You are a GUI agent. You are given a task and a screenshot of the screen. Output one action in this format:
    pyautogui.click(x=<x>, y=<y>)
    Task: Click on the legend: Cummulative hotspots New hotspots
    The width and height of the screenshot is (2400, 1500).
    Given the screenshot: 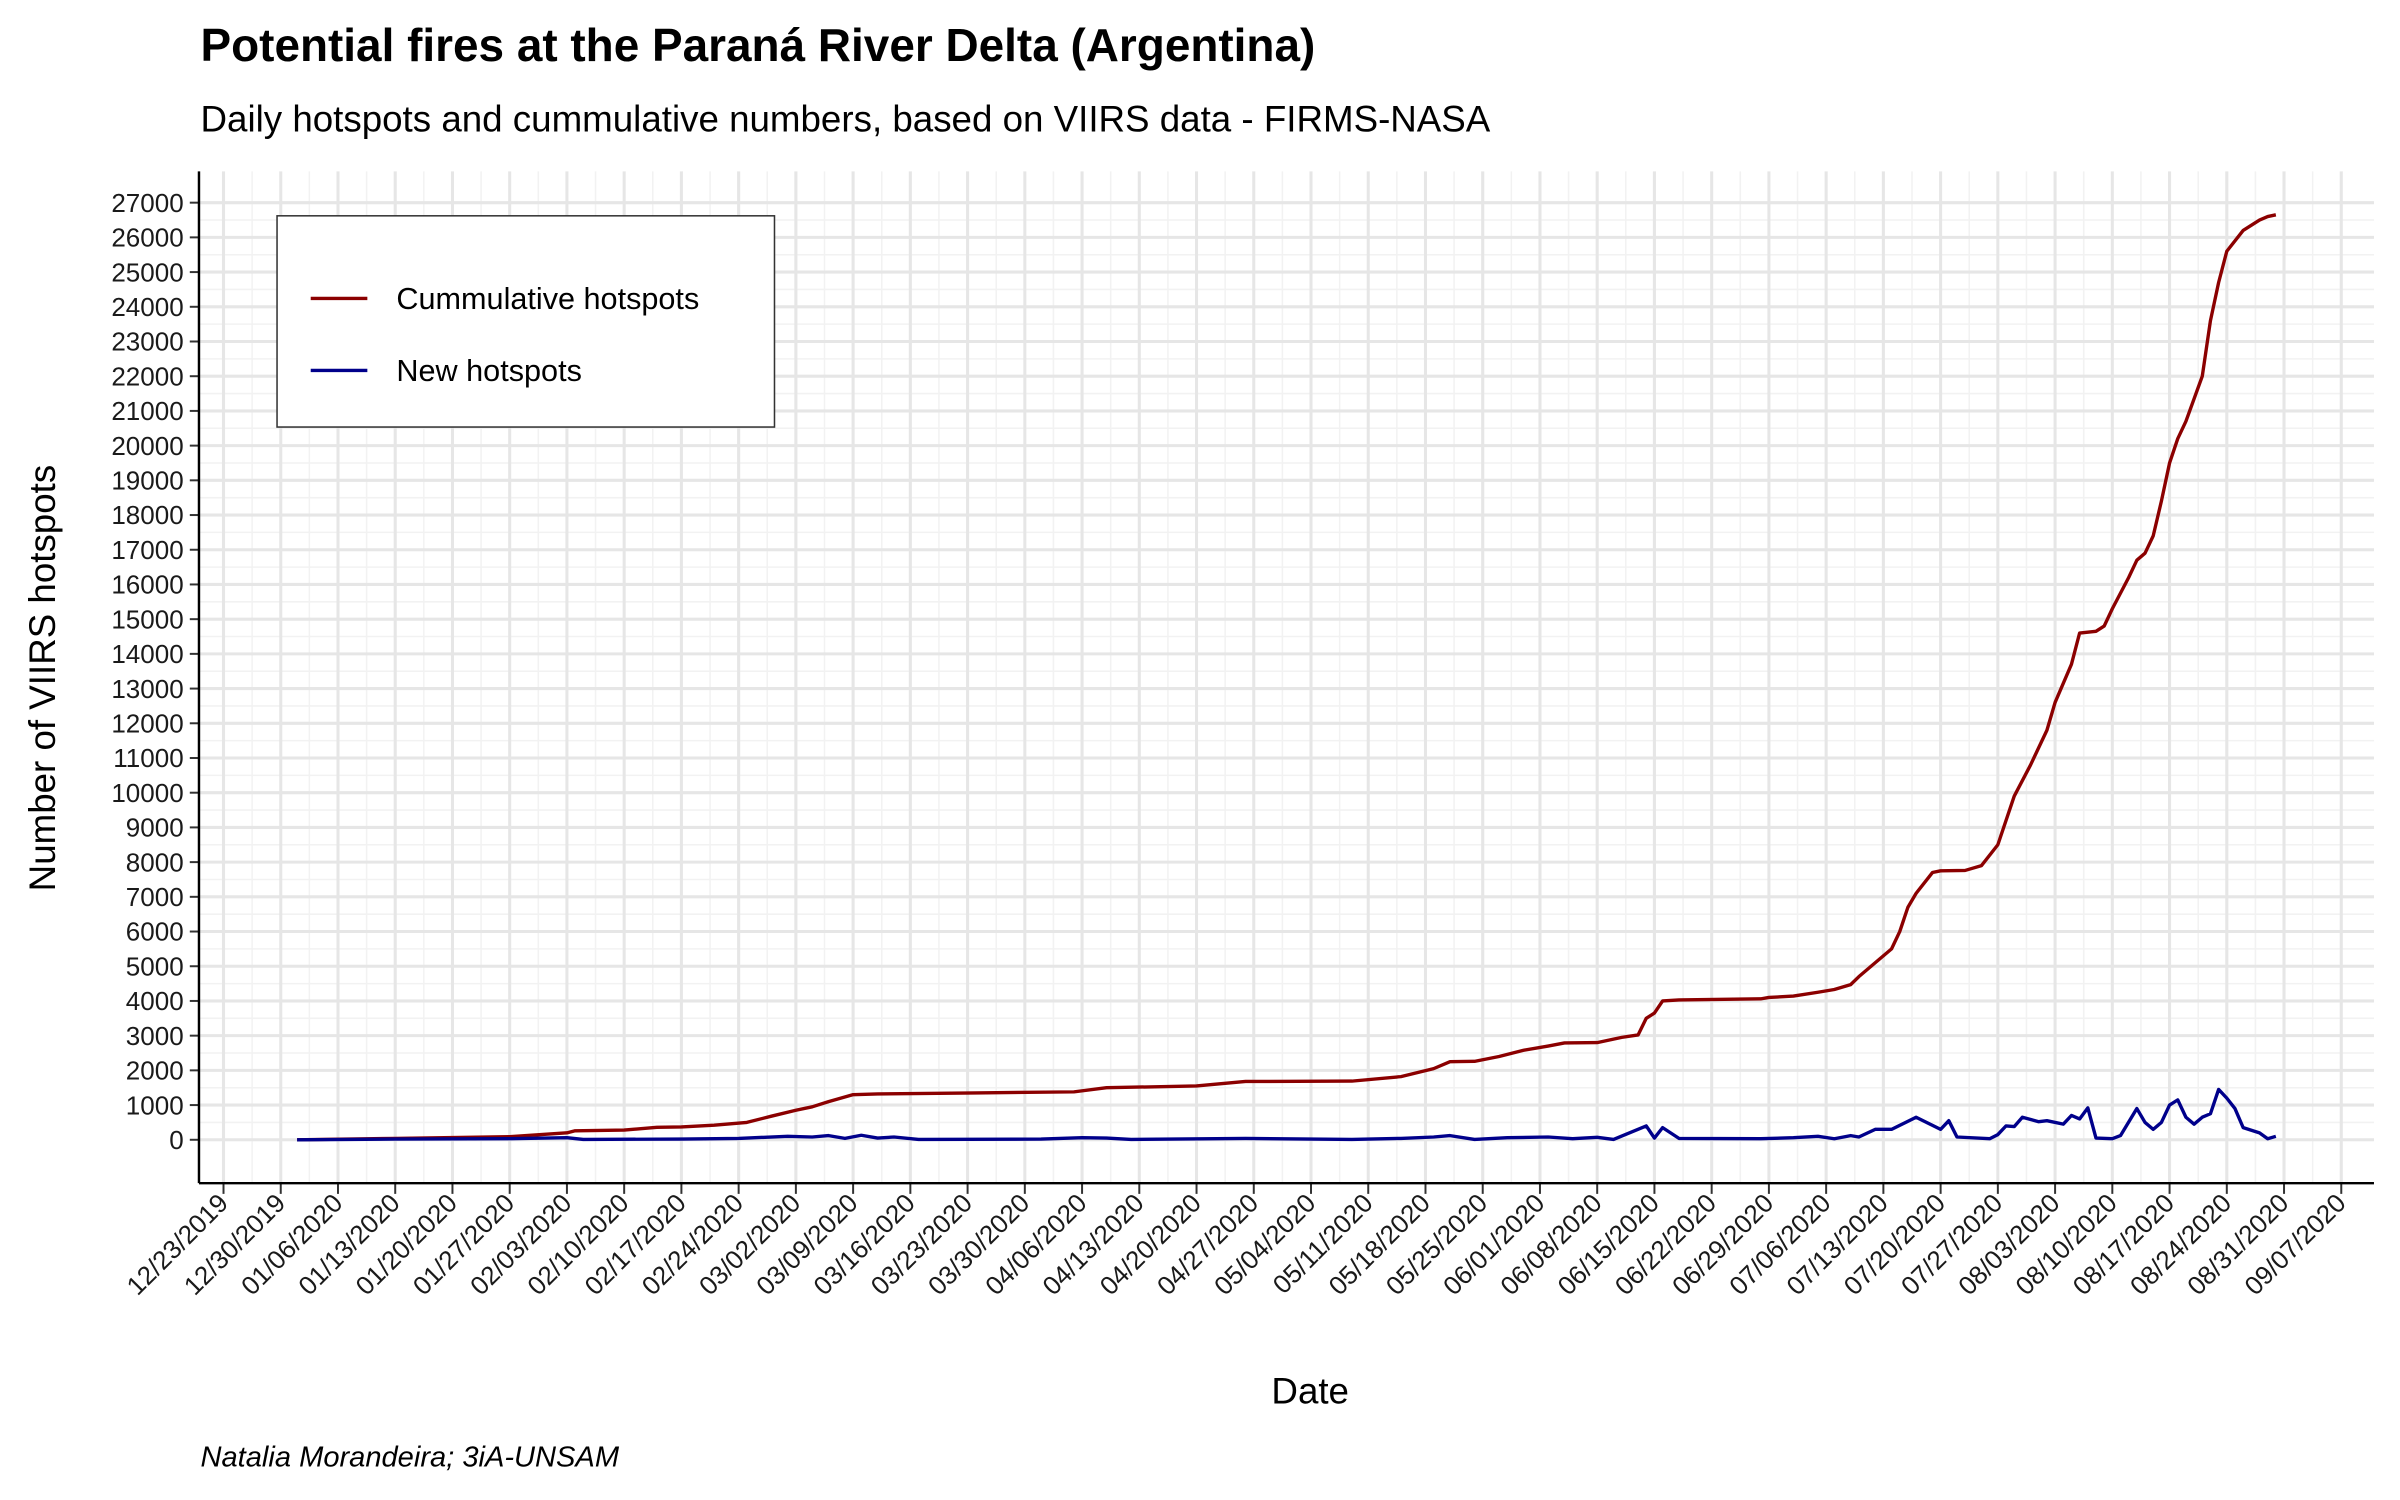 What is the action you would take?
    pyautogui.click(x=526, y=321)
    